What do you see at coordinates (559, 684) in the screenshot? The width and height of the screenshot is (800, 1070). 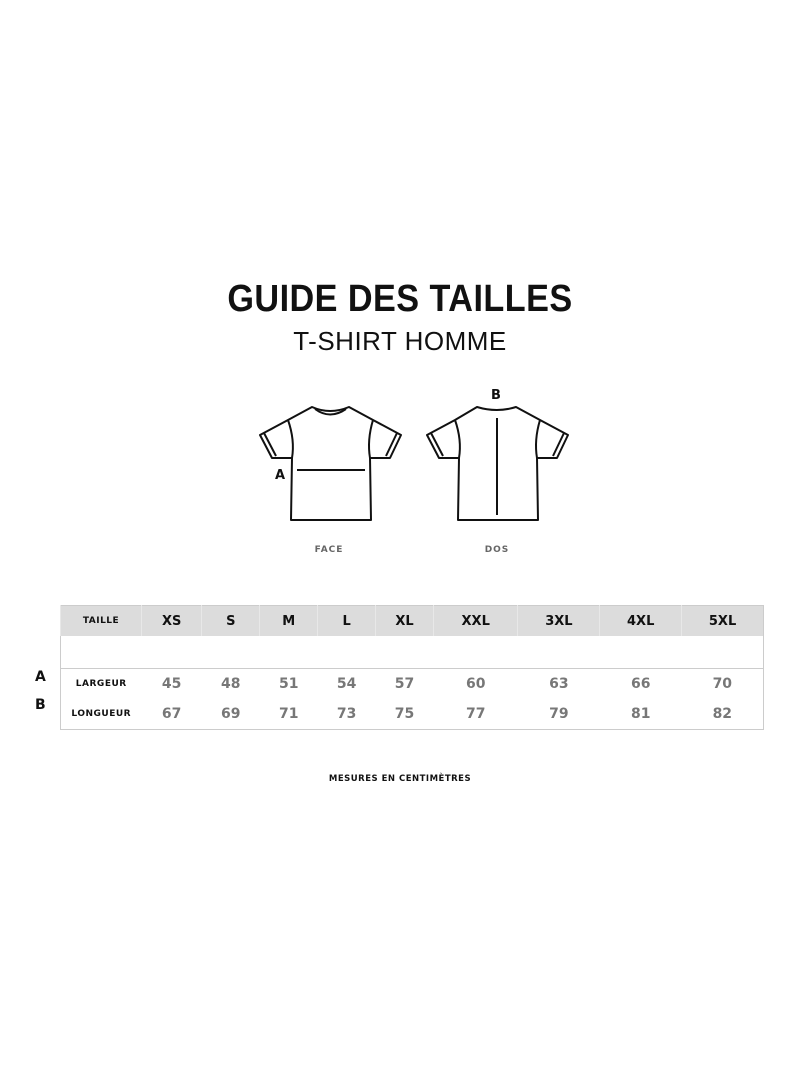 I see `cell: 63` at bounding box center [559, 684].